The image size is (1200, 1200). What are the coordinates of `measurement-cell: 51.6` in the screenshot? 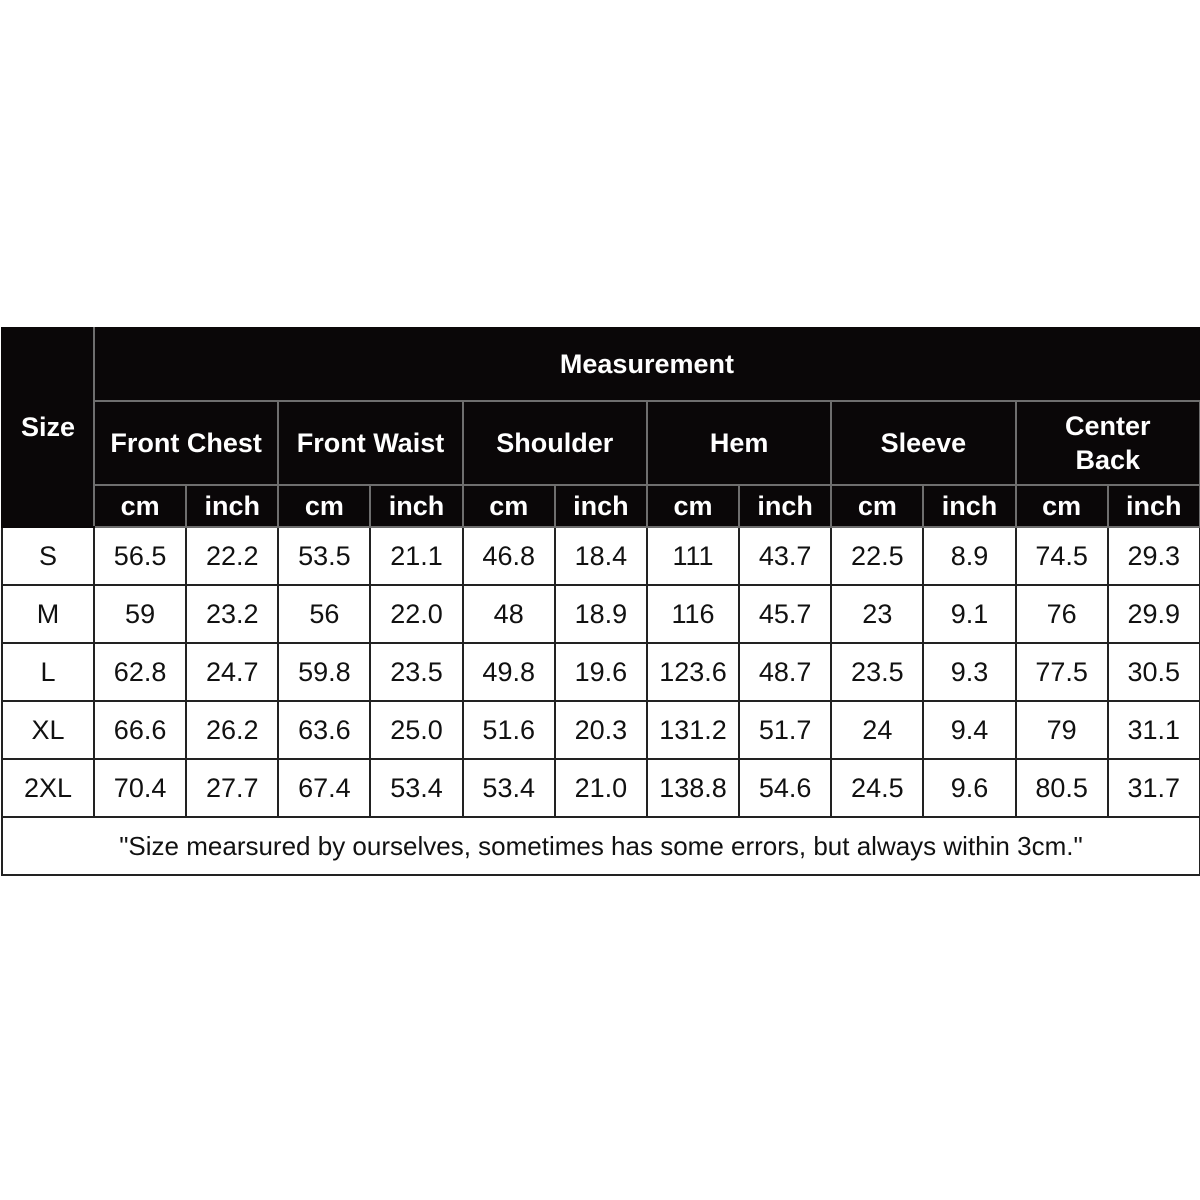 It's located at (508, 730).